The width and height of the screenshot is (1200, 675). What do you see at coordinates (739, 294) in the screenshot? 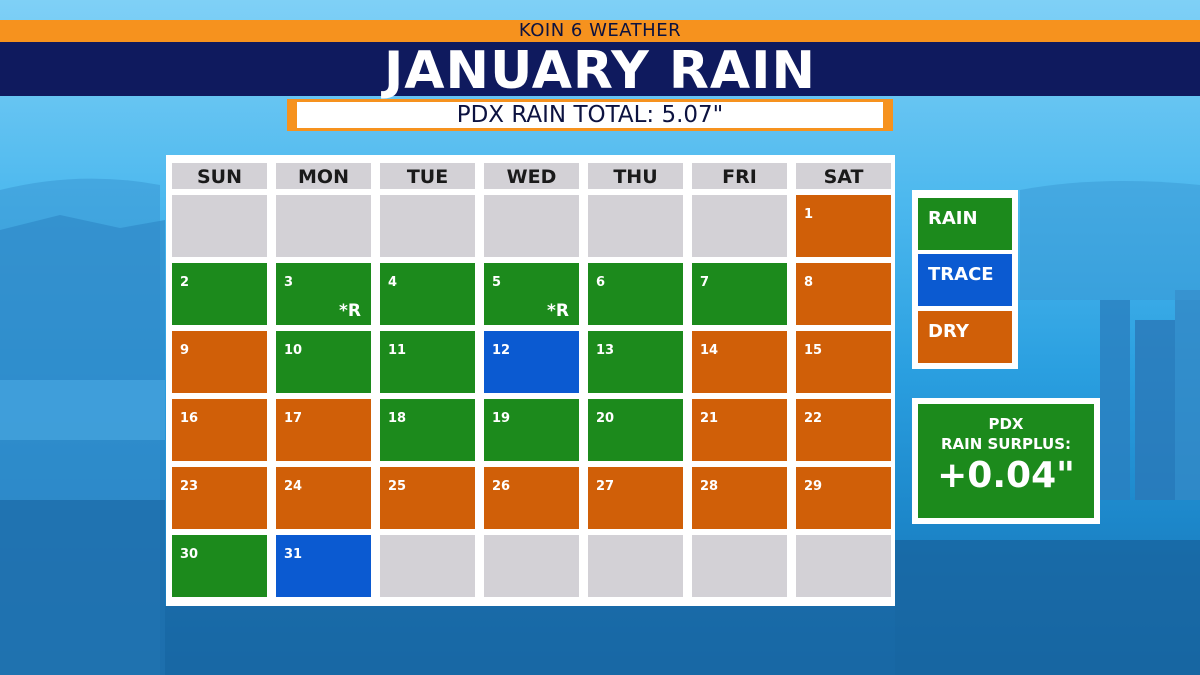
I see `day-cell-7: 7` at bounding box center [739, 294].